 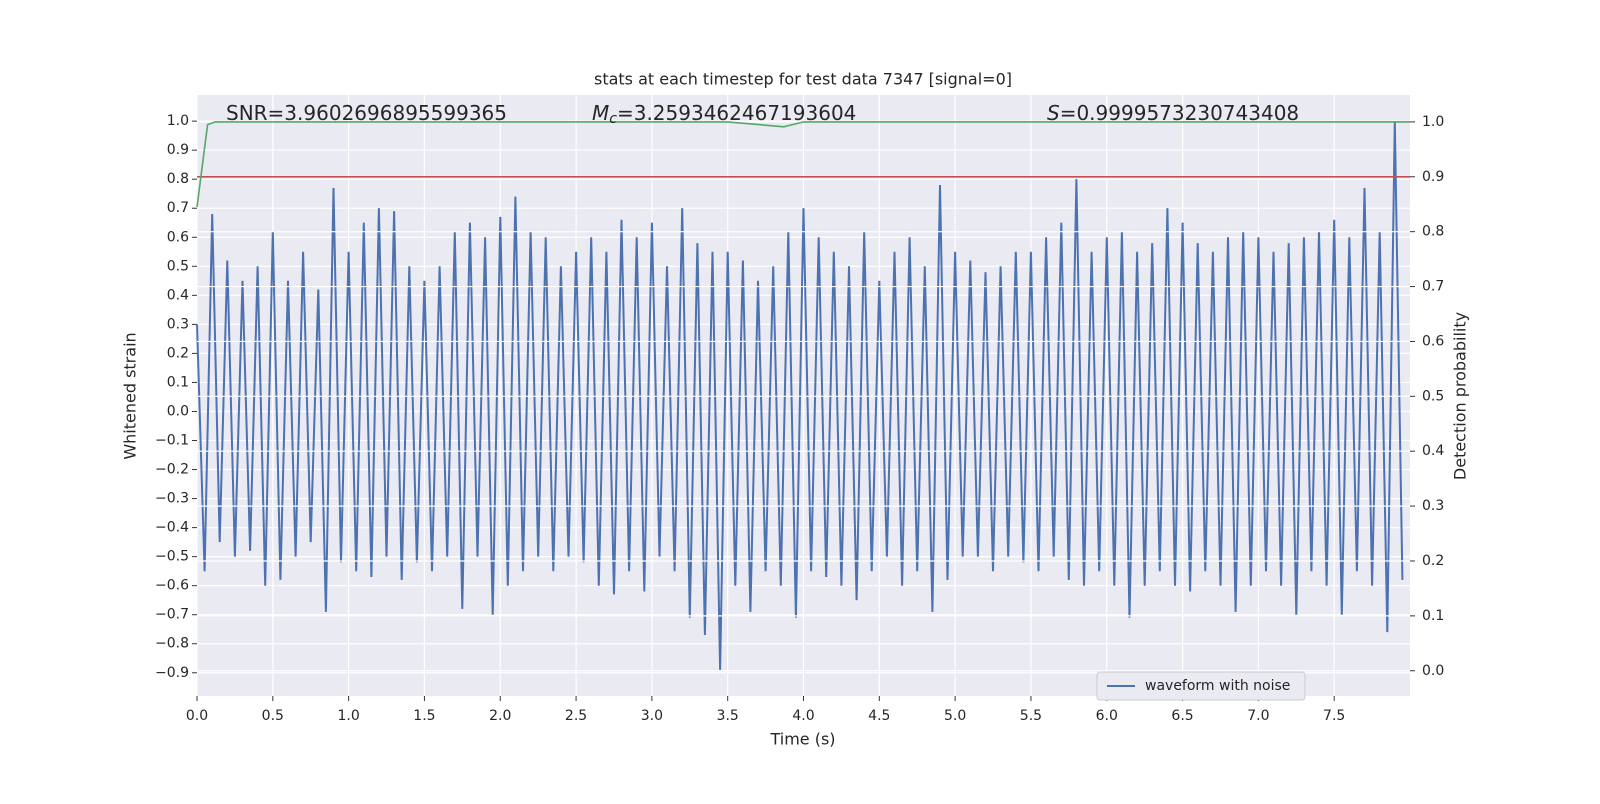 What do you see at coordinates (178, 179) in the screenshot?
I see `yticks-label: 0.8` at bounding box center [178, 179].